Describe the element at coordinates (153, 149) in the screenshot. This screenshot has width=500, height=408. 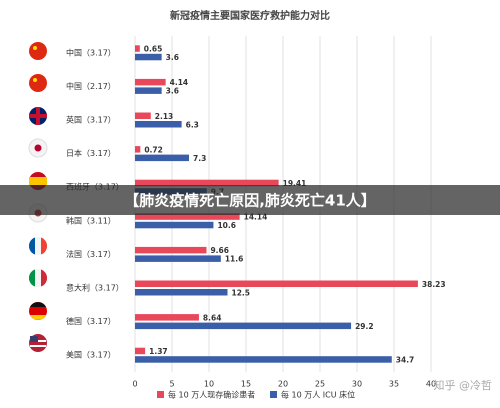
I see `value-label: 0.72` at that location.